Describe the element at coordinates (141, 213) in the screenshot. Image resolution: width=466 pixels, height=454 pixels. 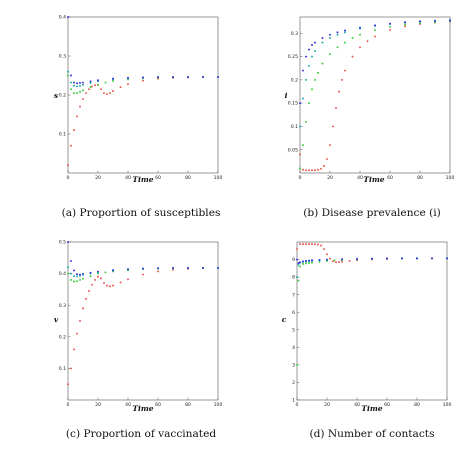
I see `caption-a: (a) Proportion of susceptibles` at that location.